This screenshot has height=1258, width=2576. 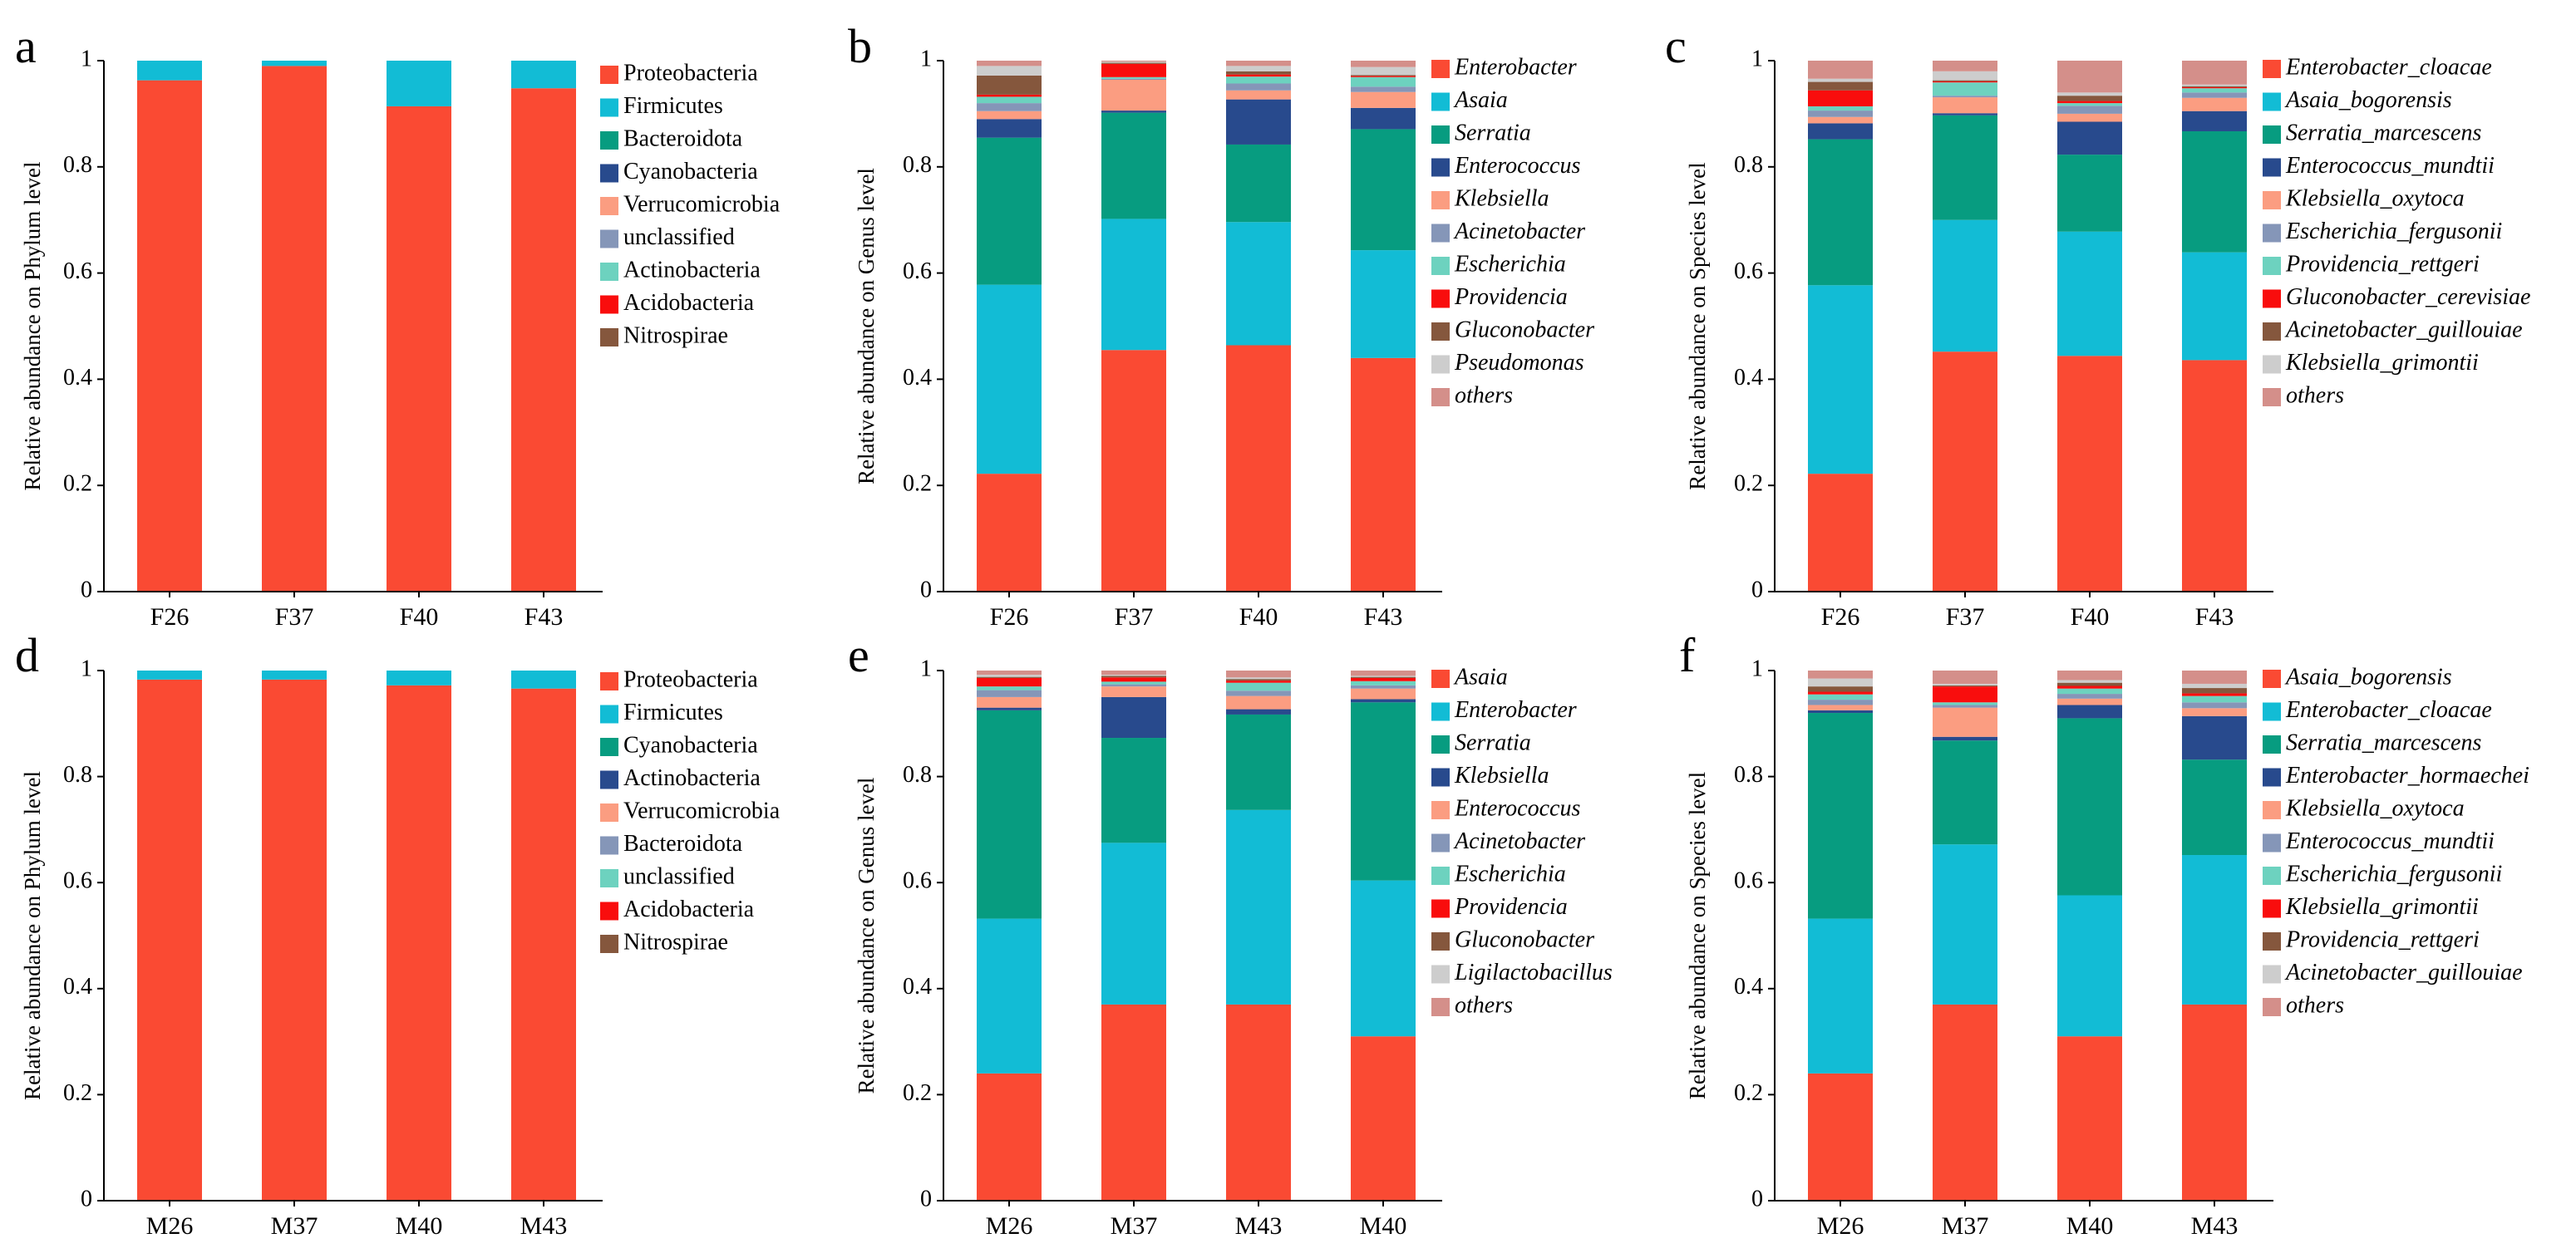 I want to click on legend-label: Nitrospirae, so click(x=675, y=335).